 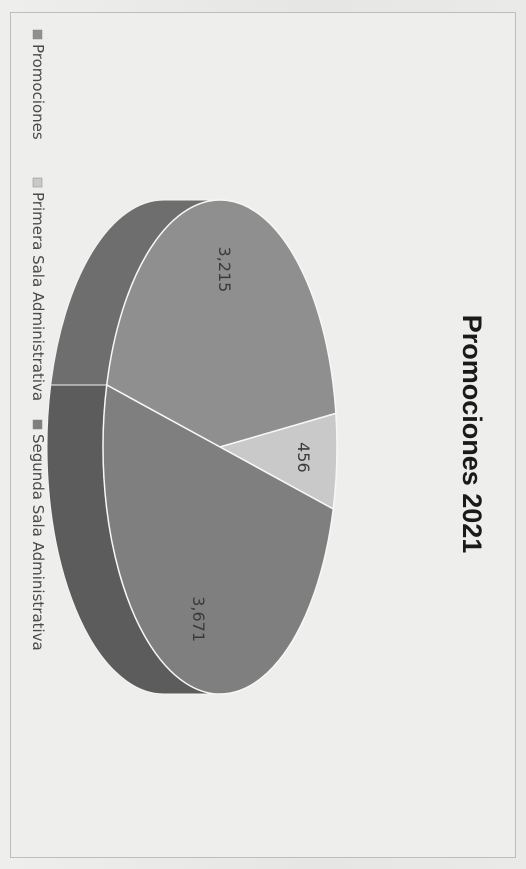 I want to click on legend-label-1: Promociones, so click(x=38, y=92).